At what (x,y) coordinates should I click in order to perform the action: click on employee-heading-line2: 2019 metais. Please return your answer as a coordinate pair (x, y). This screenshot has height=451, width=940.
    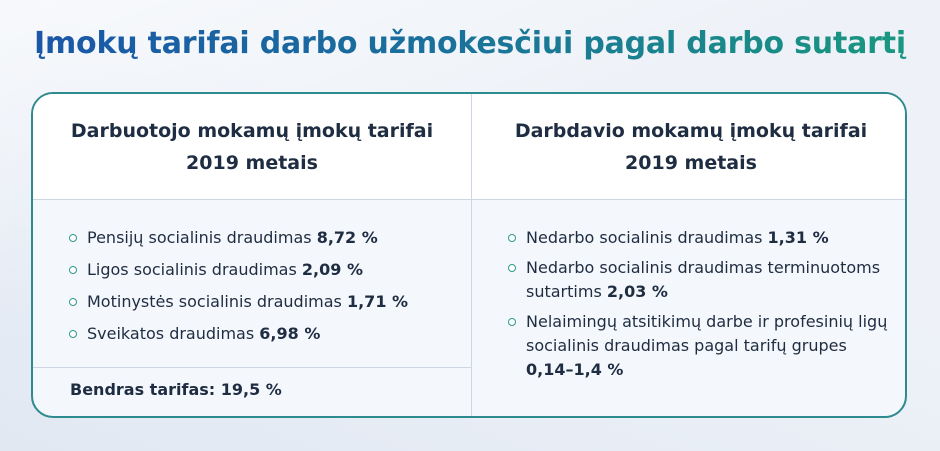
    Looking at the image, I should click on (252, 162).